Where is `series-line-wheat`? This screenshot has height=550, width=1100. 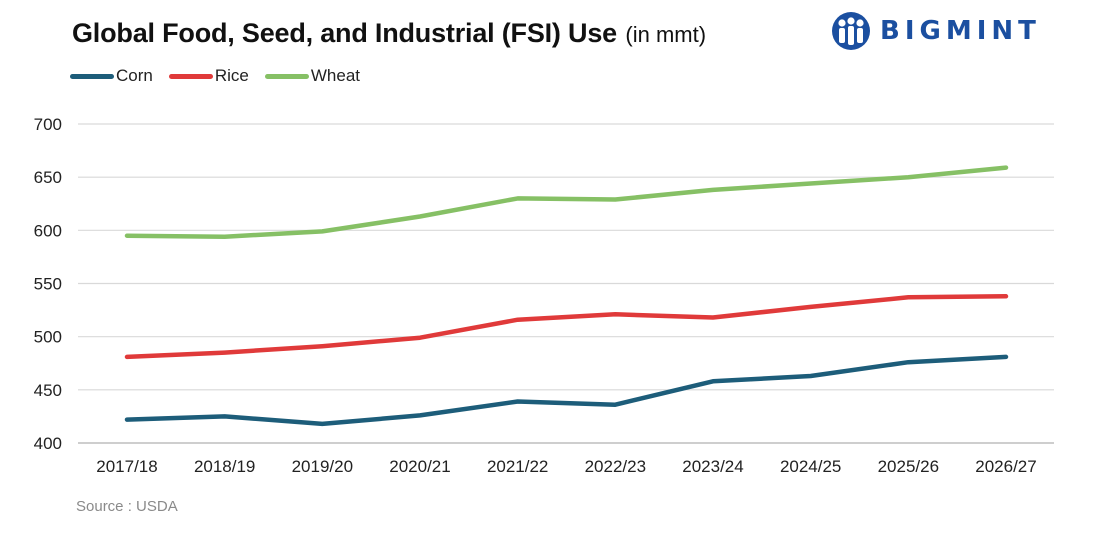 series-line-wheat is located at coordinates (566, 202).